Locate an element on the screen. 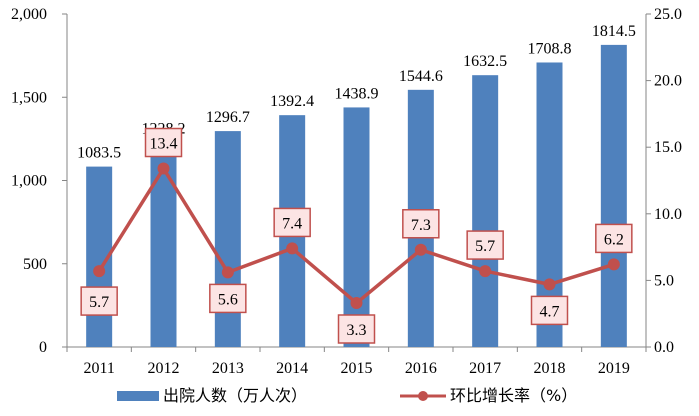 Image resolution: width=699 pixels, height=416 pixels. right-axis-tick-label: 15.0 is located at coordinates (668, 147).